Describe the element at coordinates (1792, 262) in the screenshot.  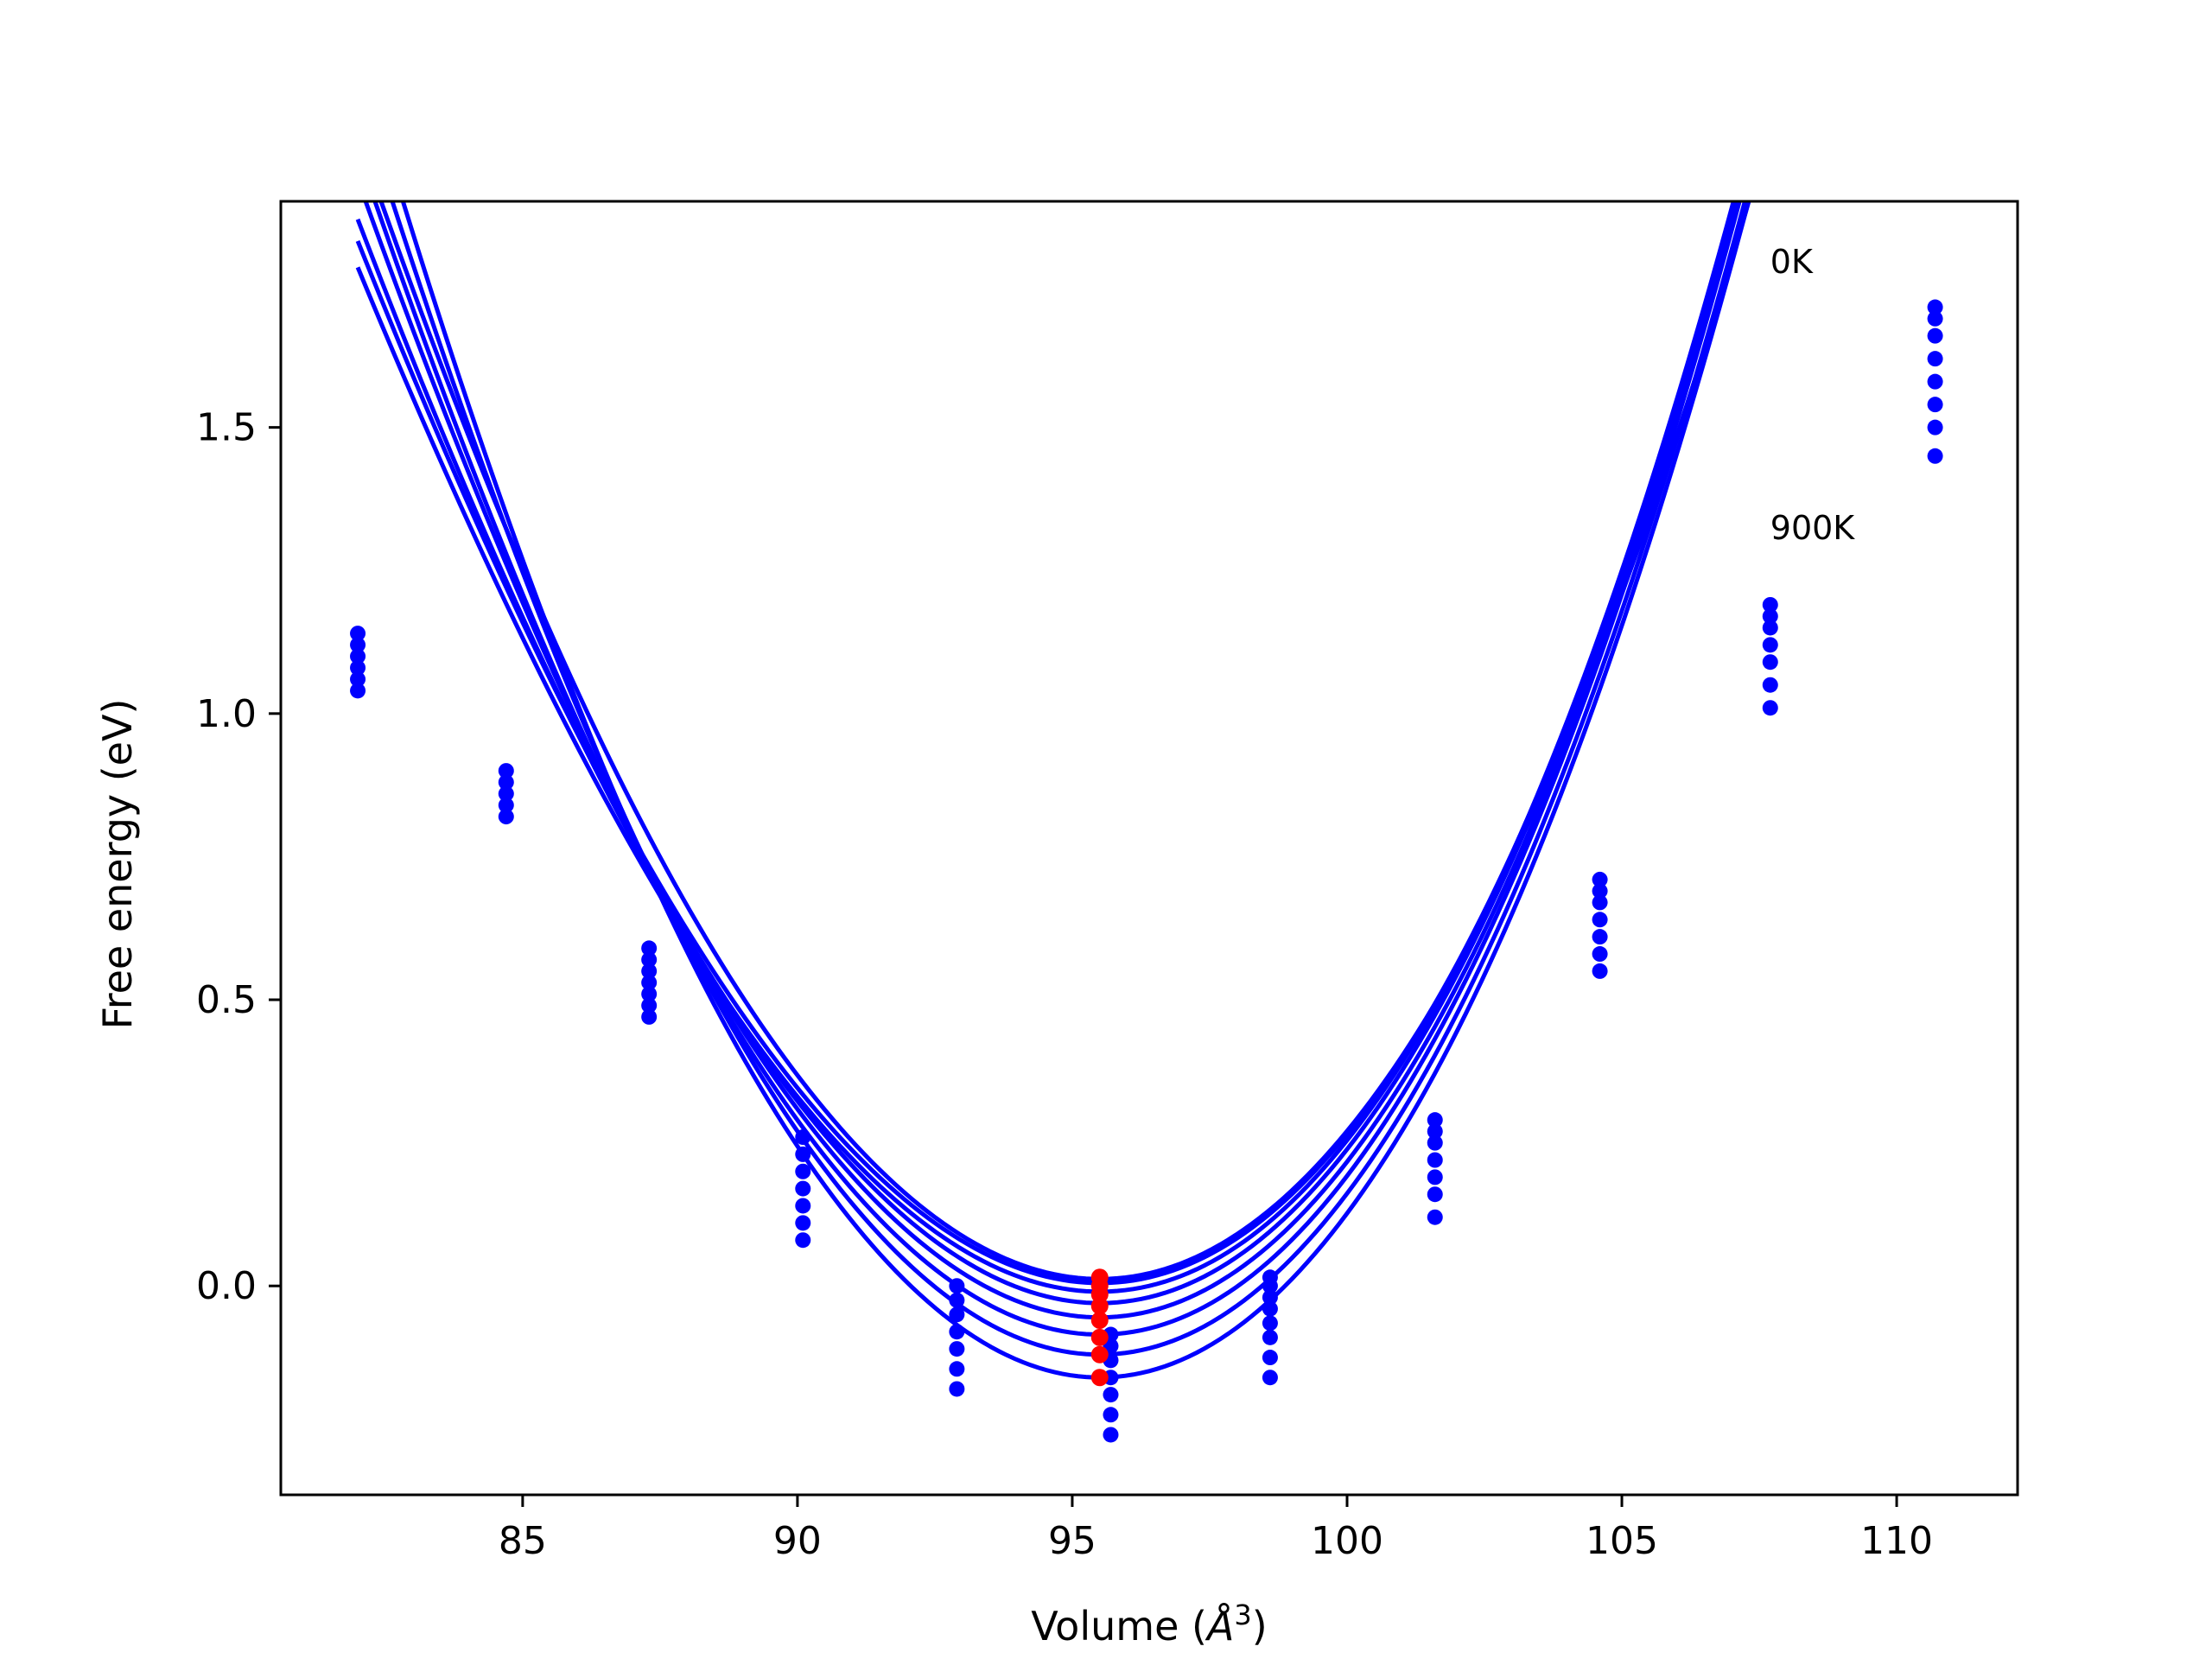
I see `temperature-label: 0K` at that location.